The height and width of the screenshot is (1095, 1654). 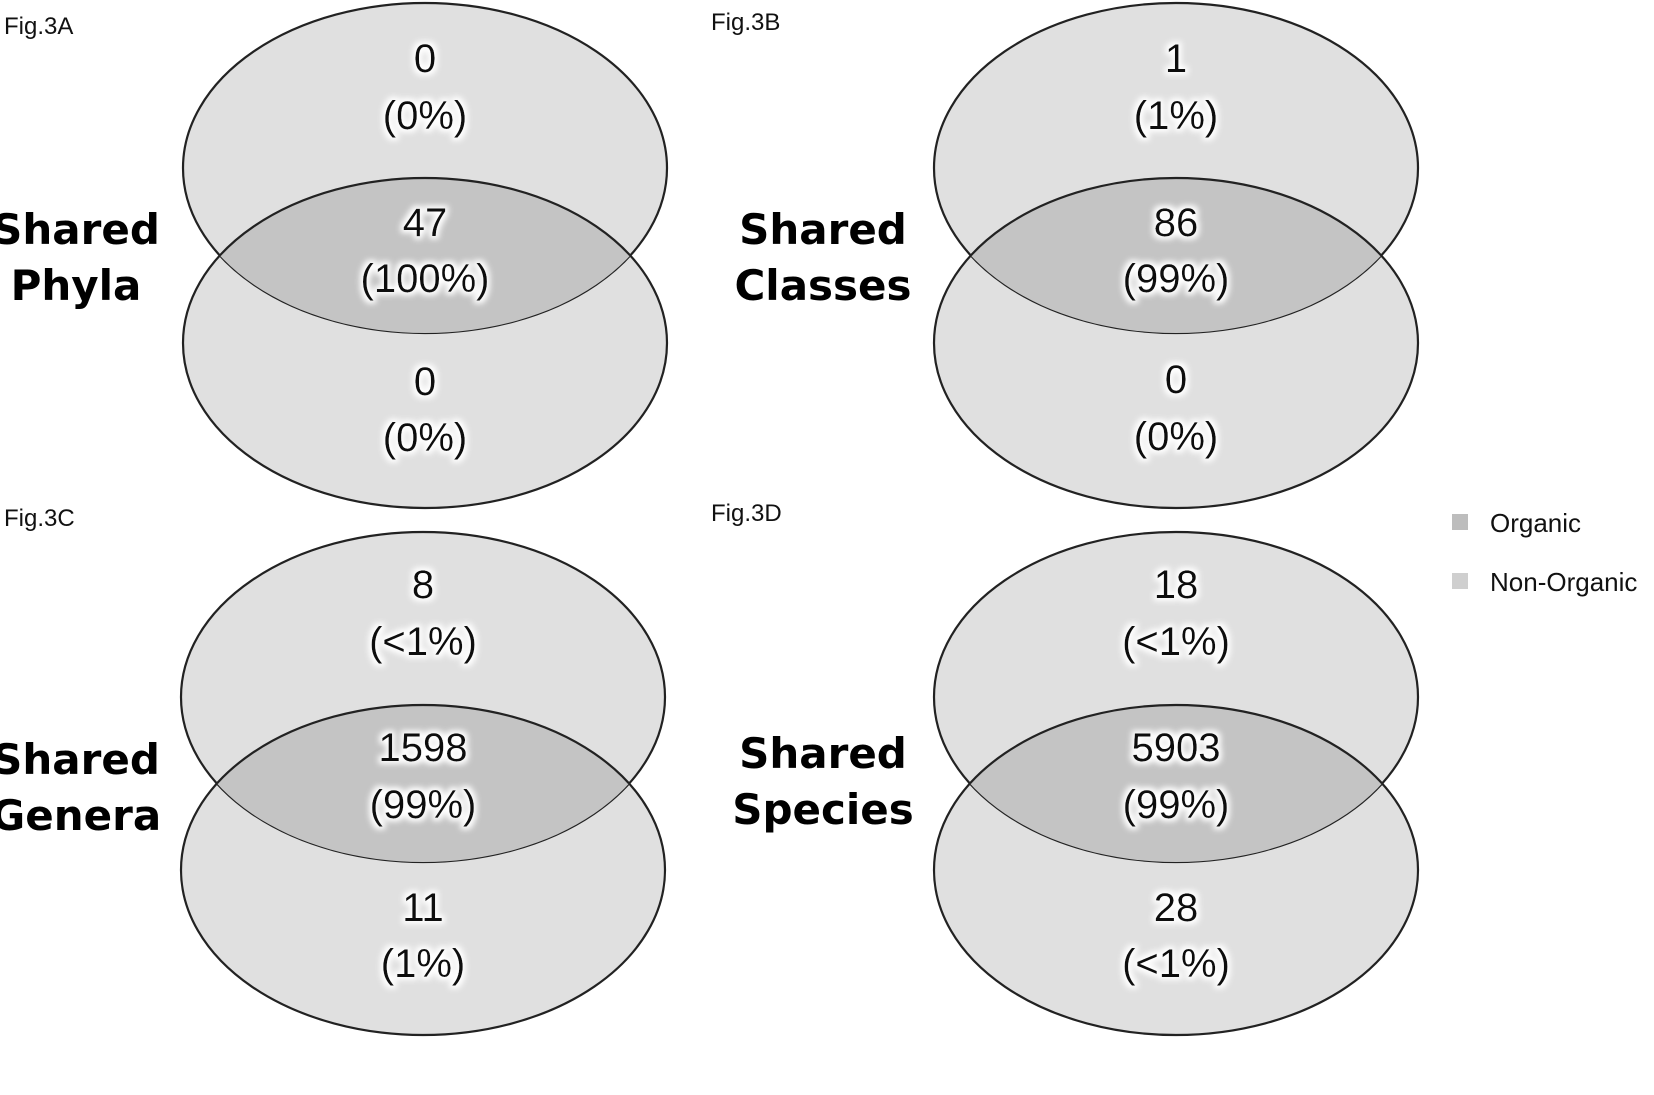 I want to click on panel-a-bottom-count: 0, so click(x=425, y=382).